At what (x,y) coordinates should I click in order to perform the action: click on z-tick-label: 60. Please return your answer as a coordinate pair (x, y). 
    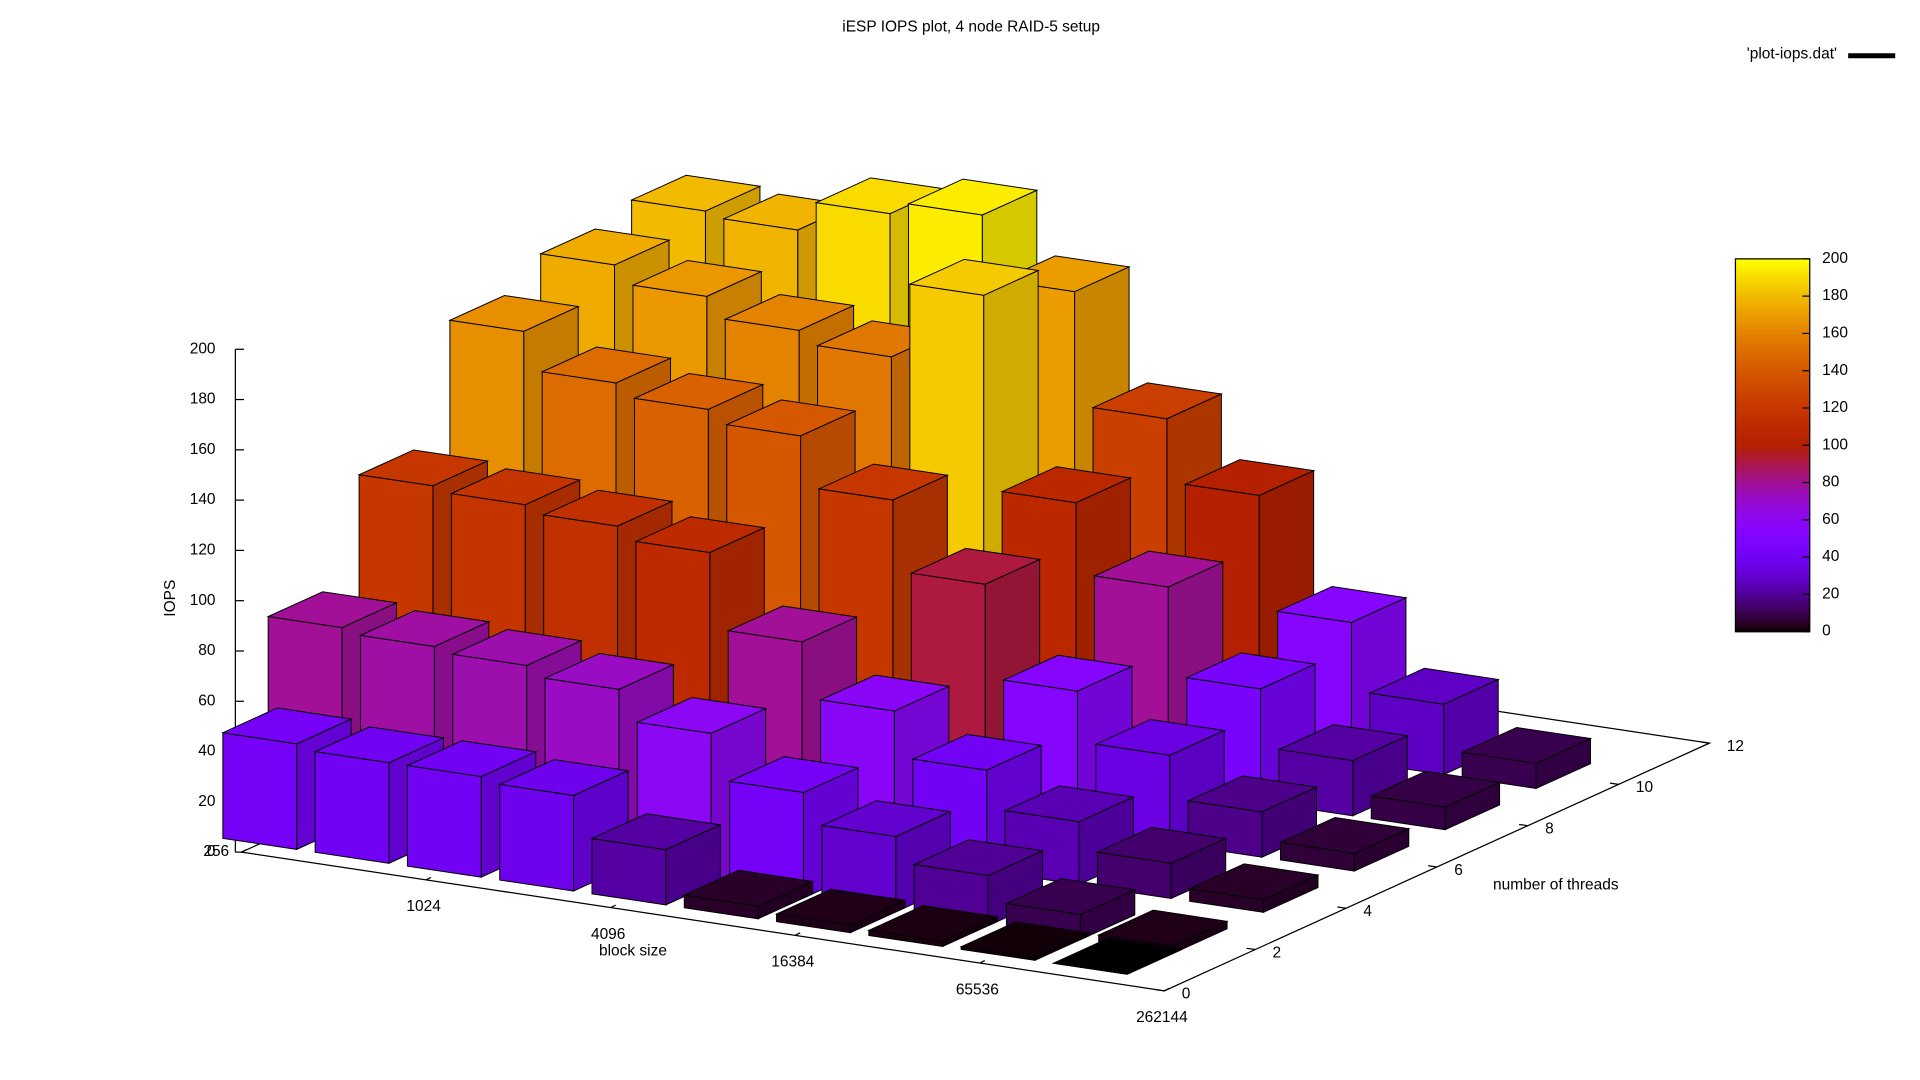
    Looking at the image, I should click on (206, 700).